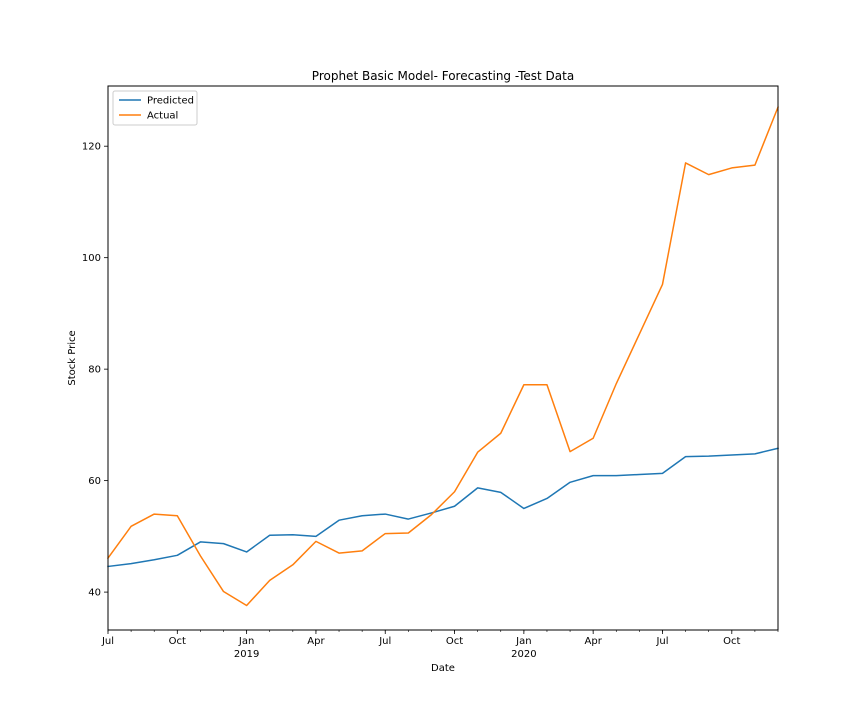 The height and width of the screenshot is (720, 864). I want to click on x-axis: Jul Oct Jan 2019 Apr Jul Oct Jan 2020 Apr Jul Oct, so click(440, 645).